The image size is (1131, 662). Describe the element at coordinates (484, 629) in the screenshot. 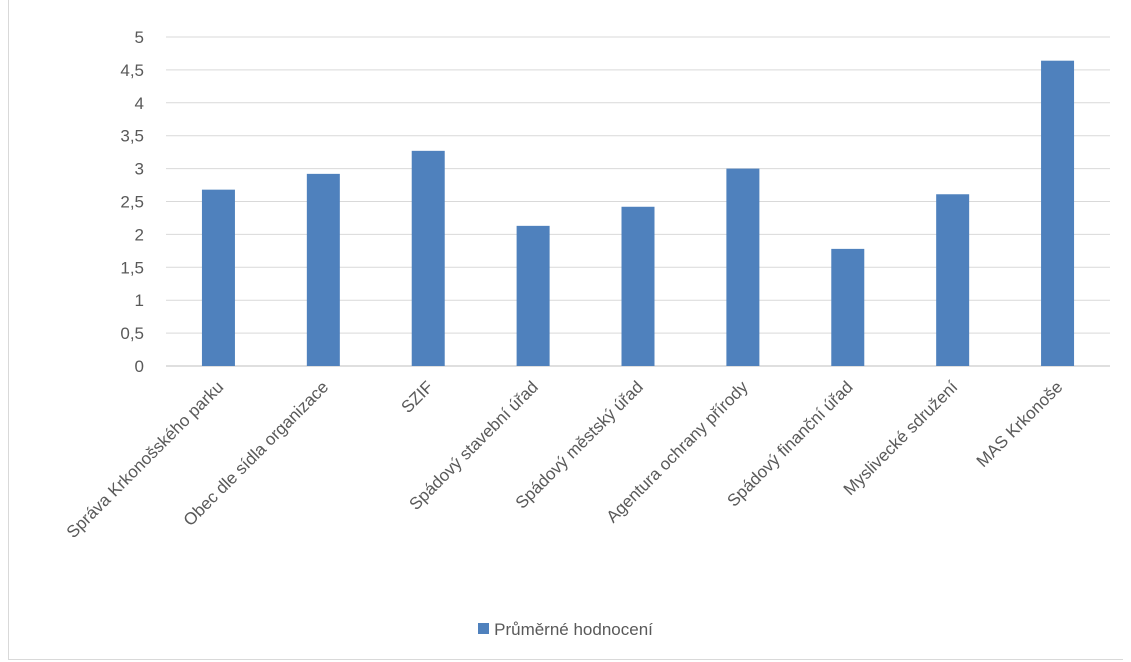

I see `legend-swatch` at that location.